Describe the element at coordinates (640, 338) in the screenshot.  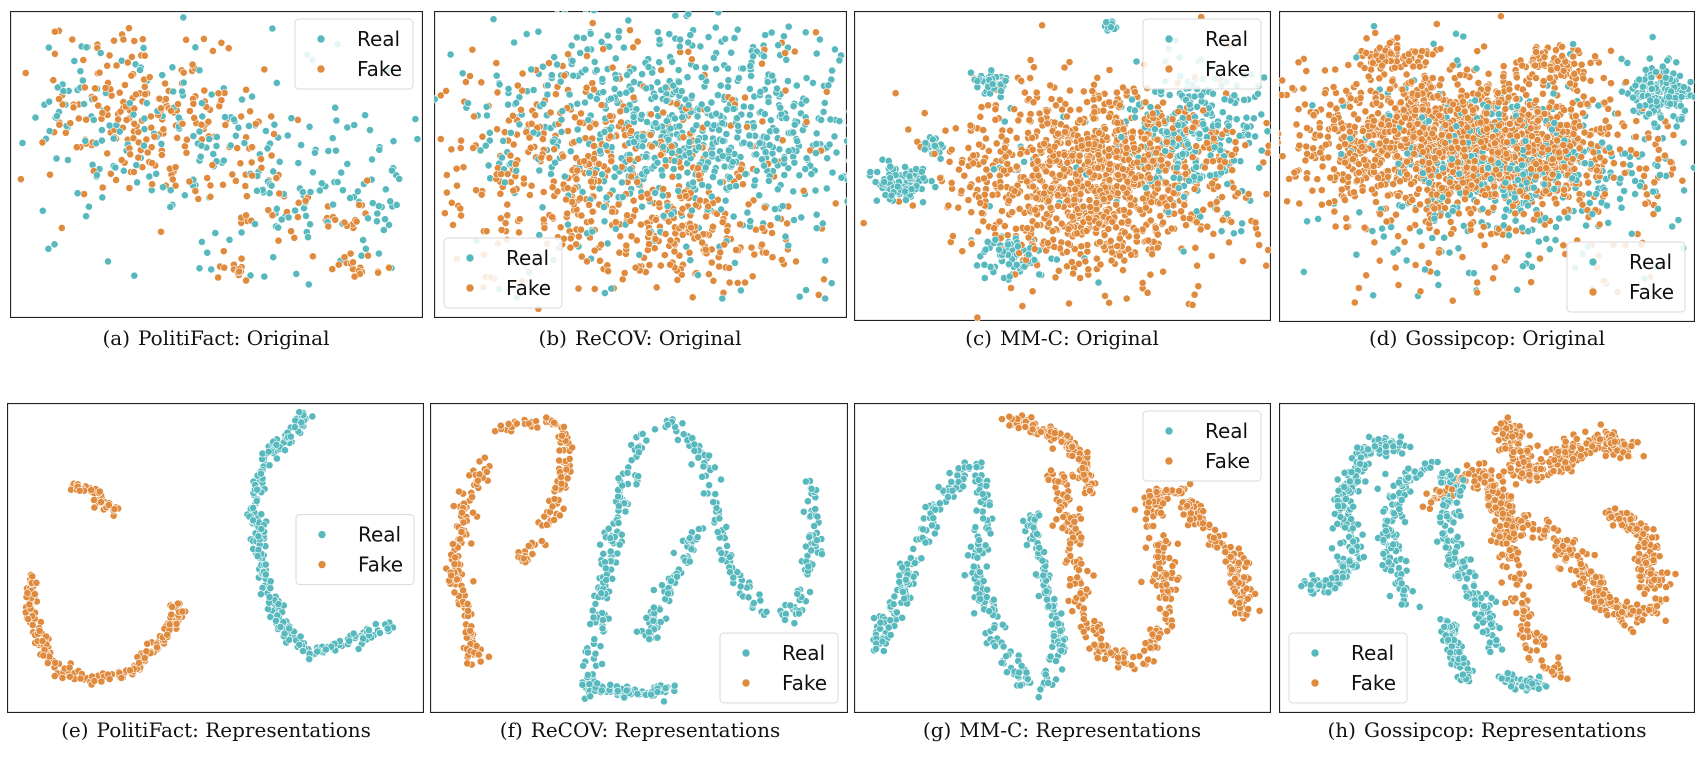
I see `panel-caption: (b) ReCOV: Original` at that location.